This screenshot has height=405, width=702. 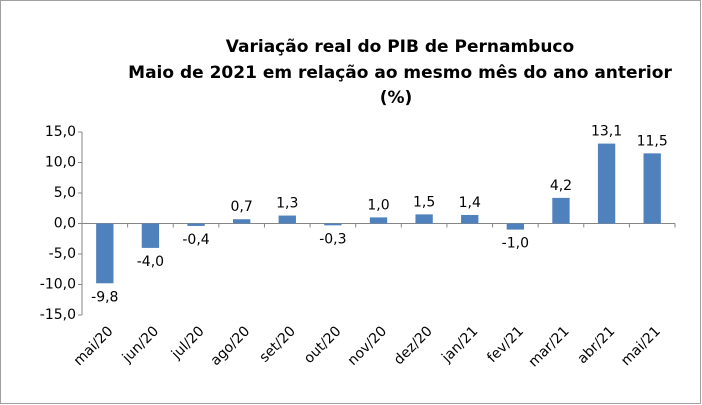 I want to click on y-tick-label: 0,0, so click(x=65, y=224).